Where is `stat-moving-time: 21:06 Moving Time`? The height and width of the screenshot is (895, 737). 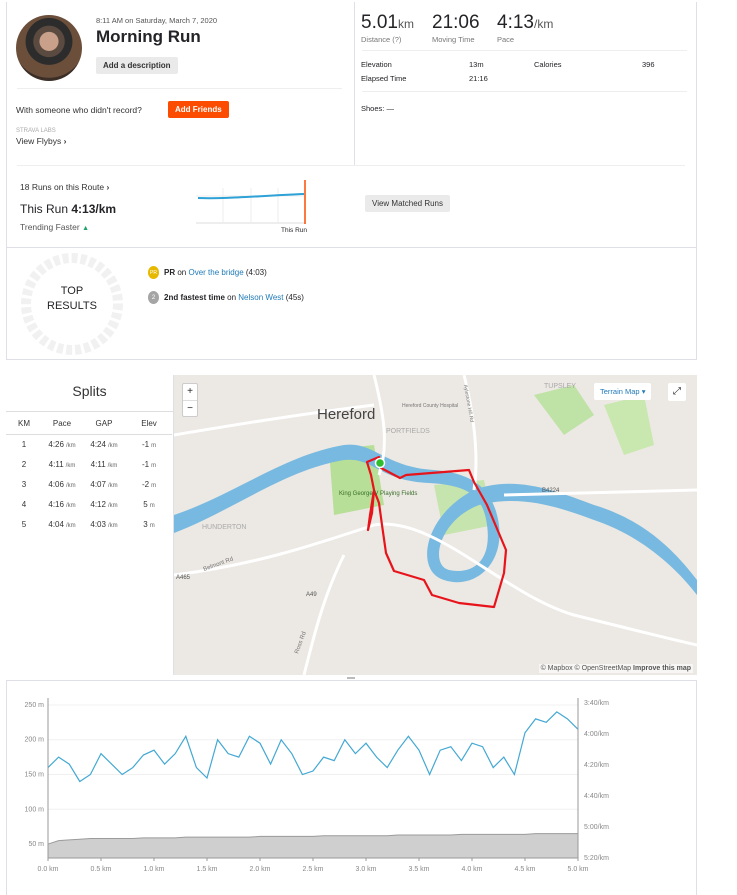
stat-moving-time: 21:06 Moving Time is located at coordinates (456, 28).